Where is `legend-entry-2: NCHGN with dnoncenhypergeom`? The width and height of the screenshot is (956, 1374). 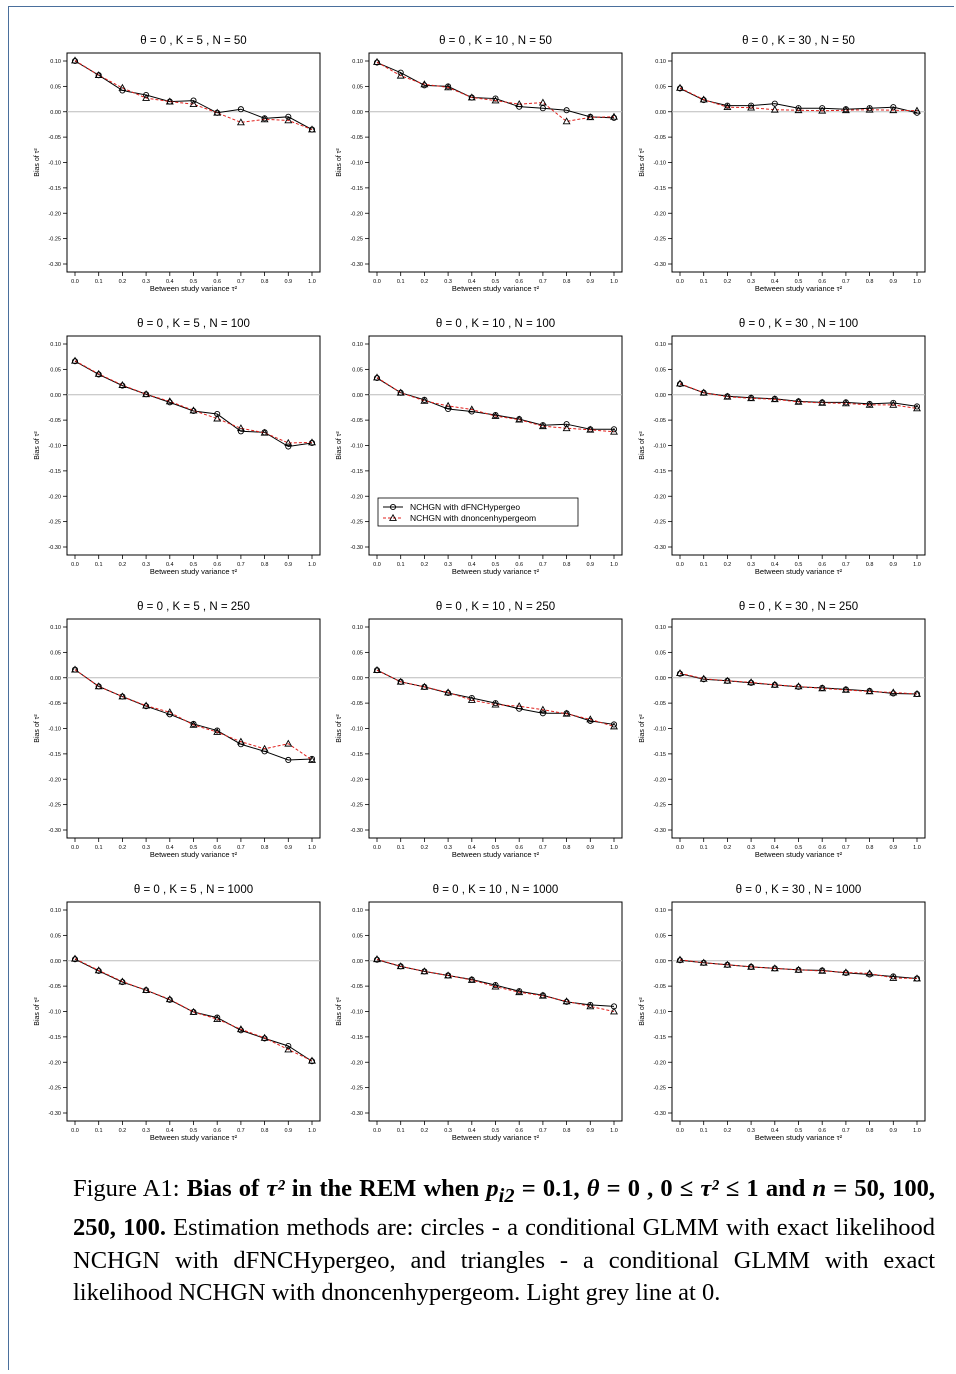
legend-entry-2: NCHGN with dnoncenhypergeom is located at coordinates (473, 518).